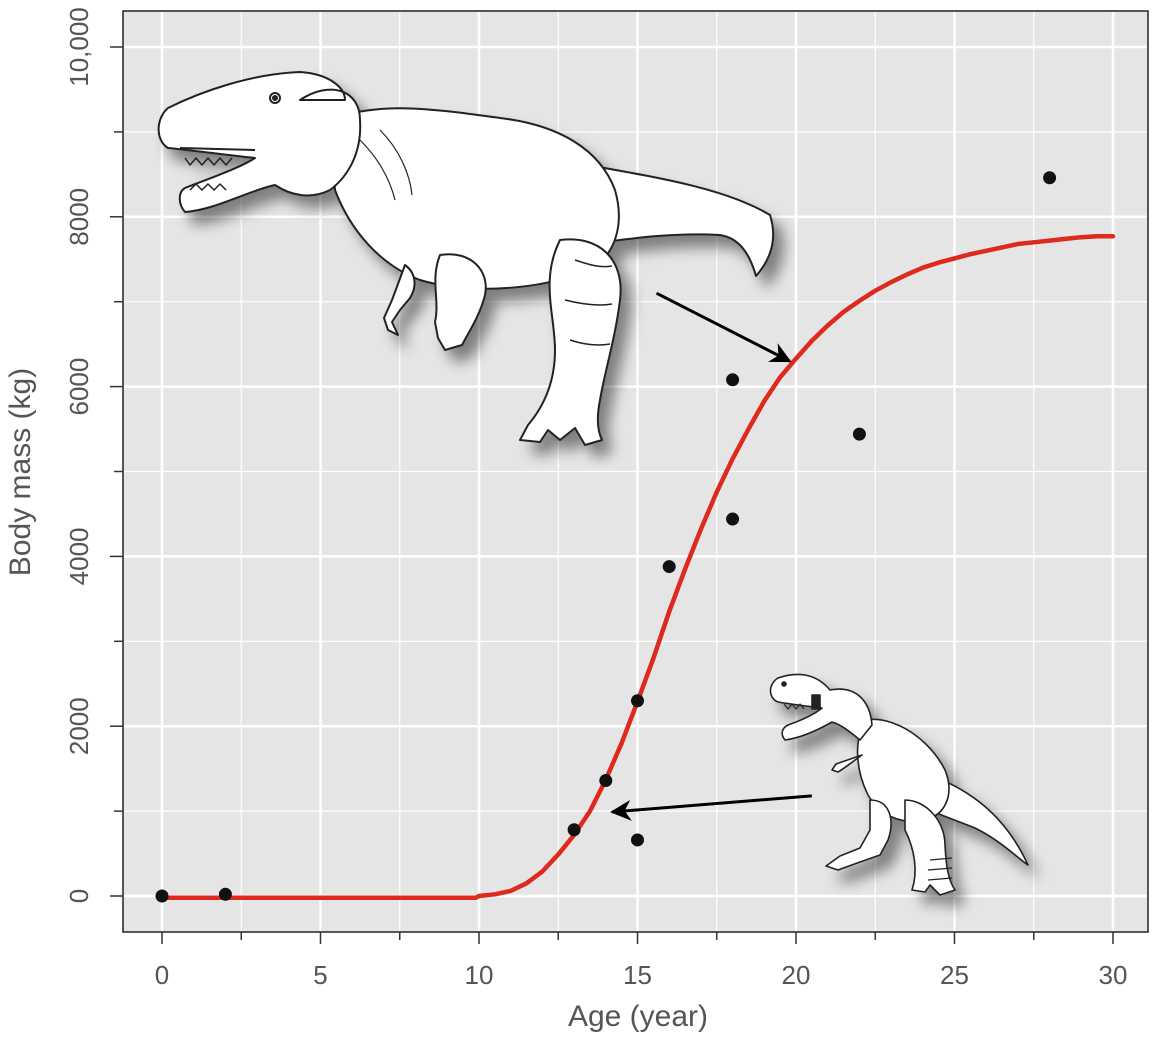 This screenshot has height=1037, width=1152. I want to click on x-tick-label: 0, so click(162, 975).